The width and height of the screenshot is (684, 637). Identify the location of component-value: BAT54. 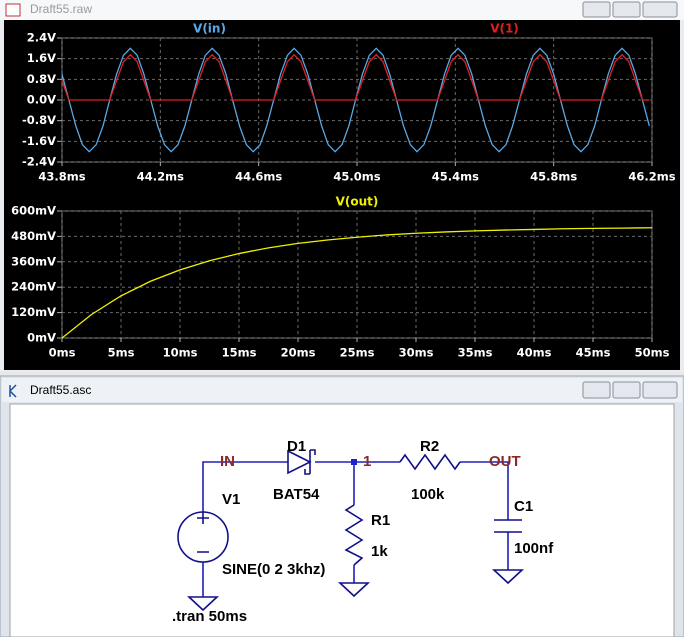
(296, 494).